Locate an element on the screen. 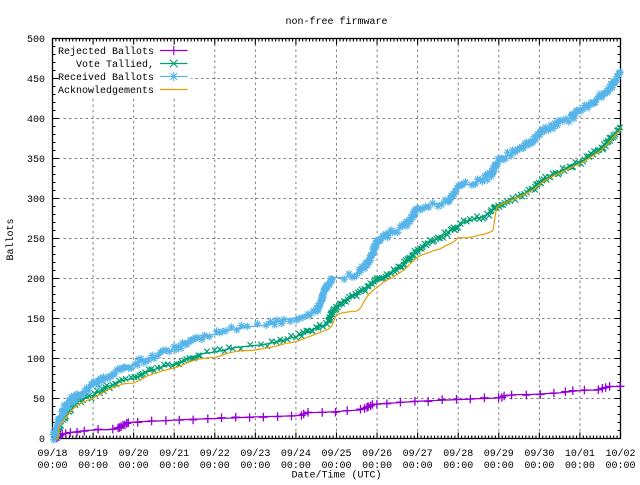  svg-text: 300 is located at coordinates (36, 200).